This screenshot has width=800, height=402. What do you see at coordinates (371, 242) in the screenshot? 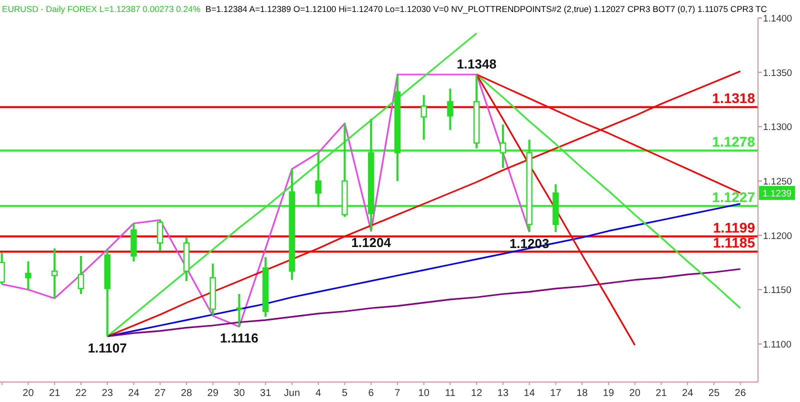
I see `annotation: 1.1204` at bounding box center [371, 242].